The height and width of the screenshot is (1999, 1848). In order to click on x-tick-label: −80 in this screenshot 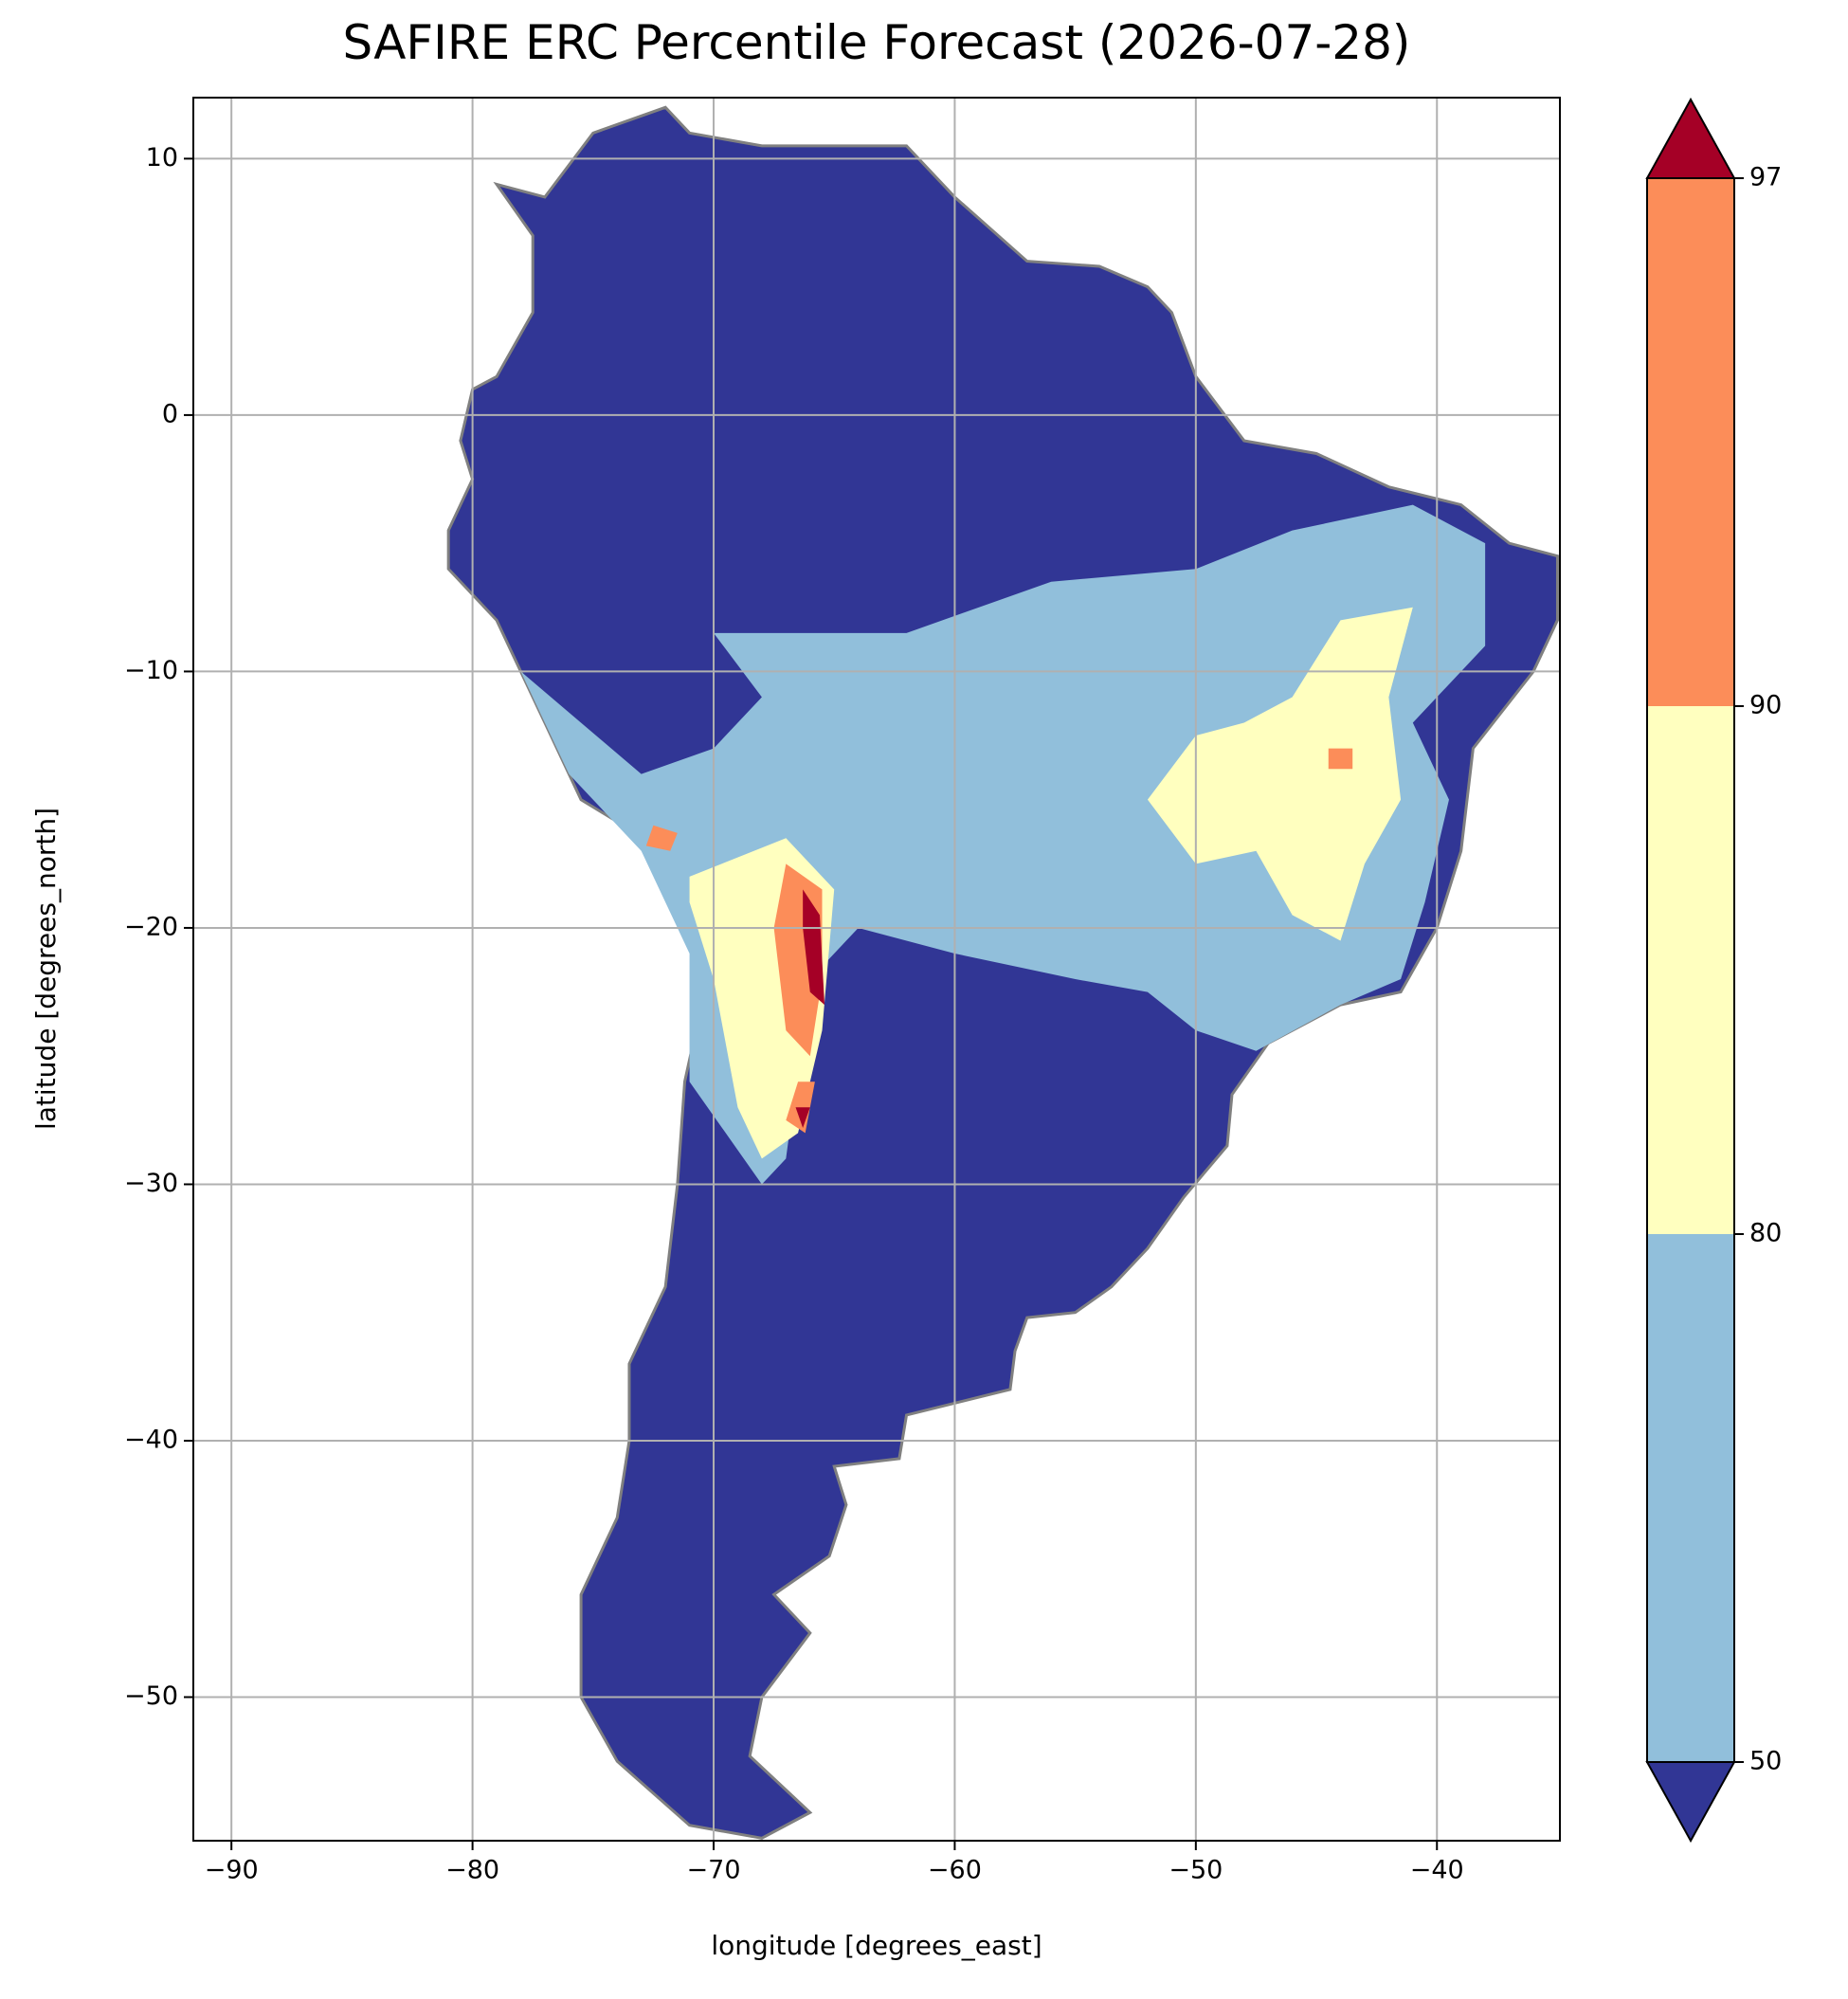, I will do `click(472, 1871)`.